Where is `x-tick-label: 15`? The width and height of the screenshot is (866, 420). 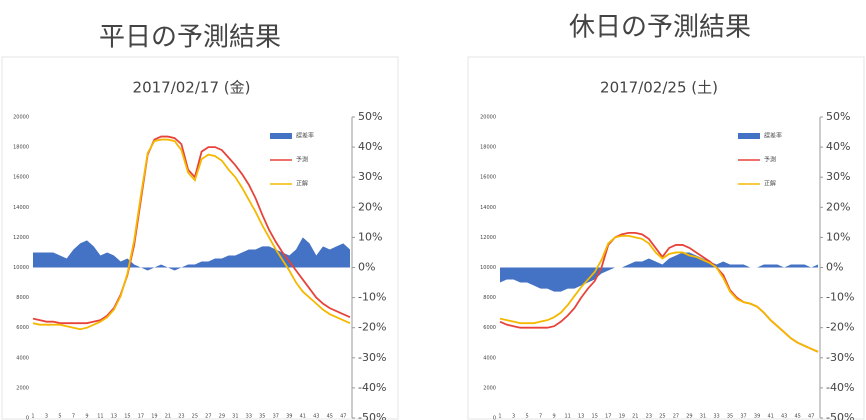 x-tick-label: 15 is located at coordinates (127, 417).